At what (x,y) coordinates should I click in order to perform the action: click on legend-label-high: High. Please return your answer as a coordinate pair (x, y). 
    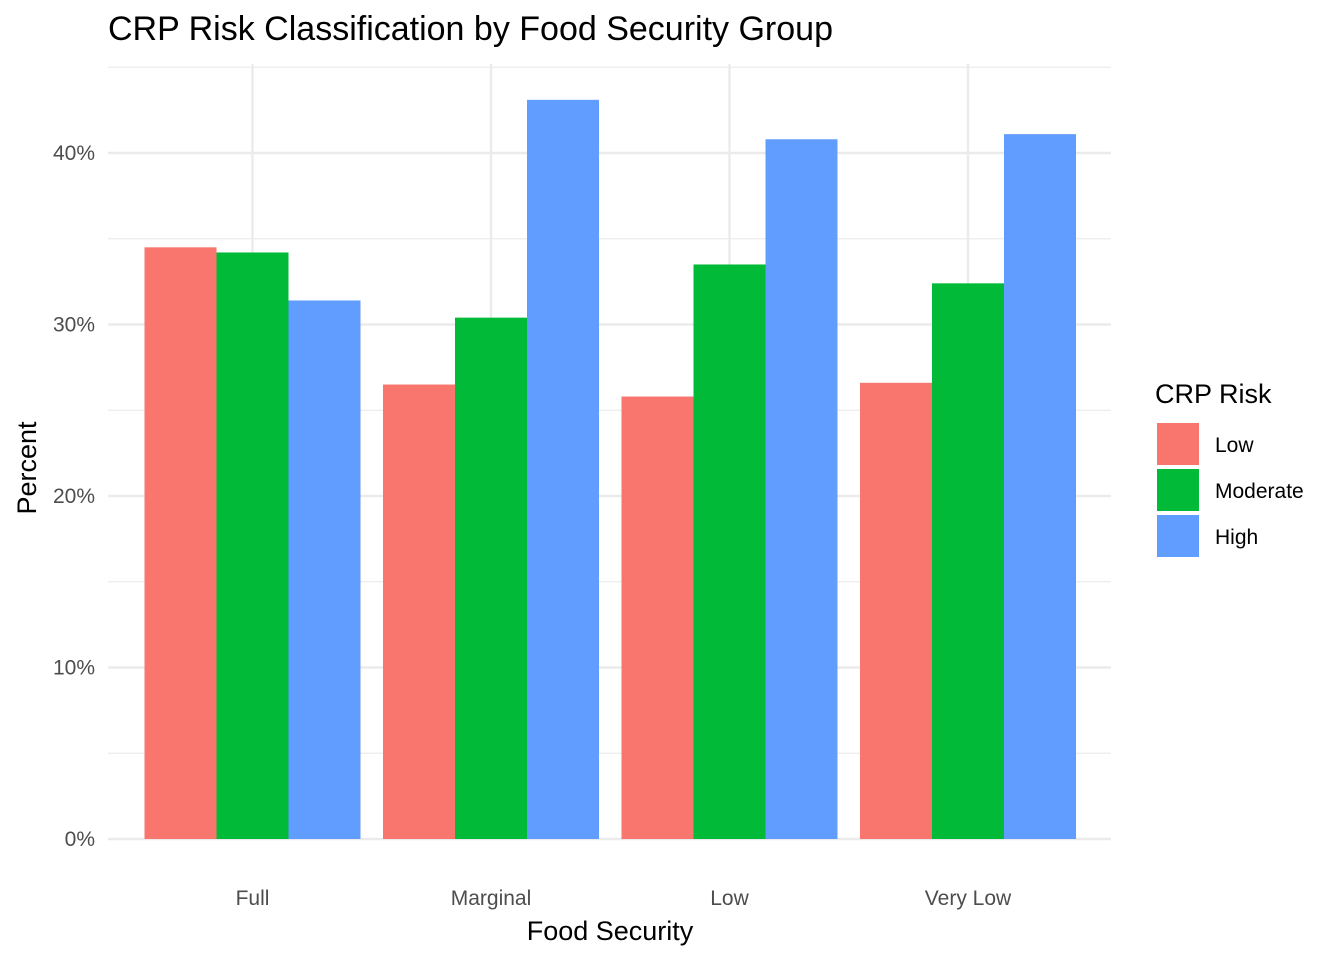
    Looking at the image, I should click on (1236, 537).